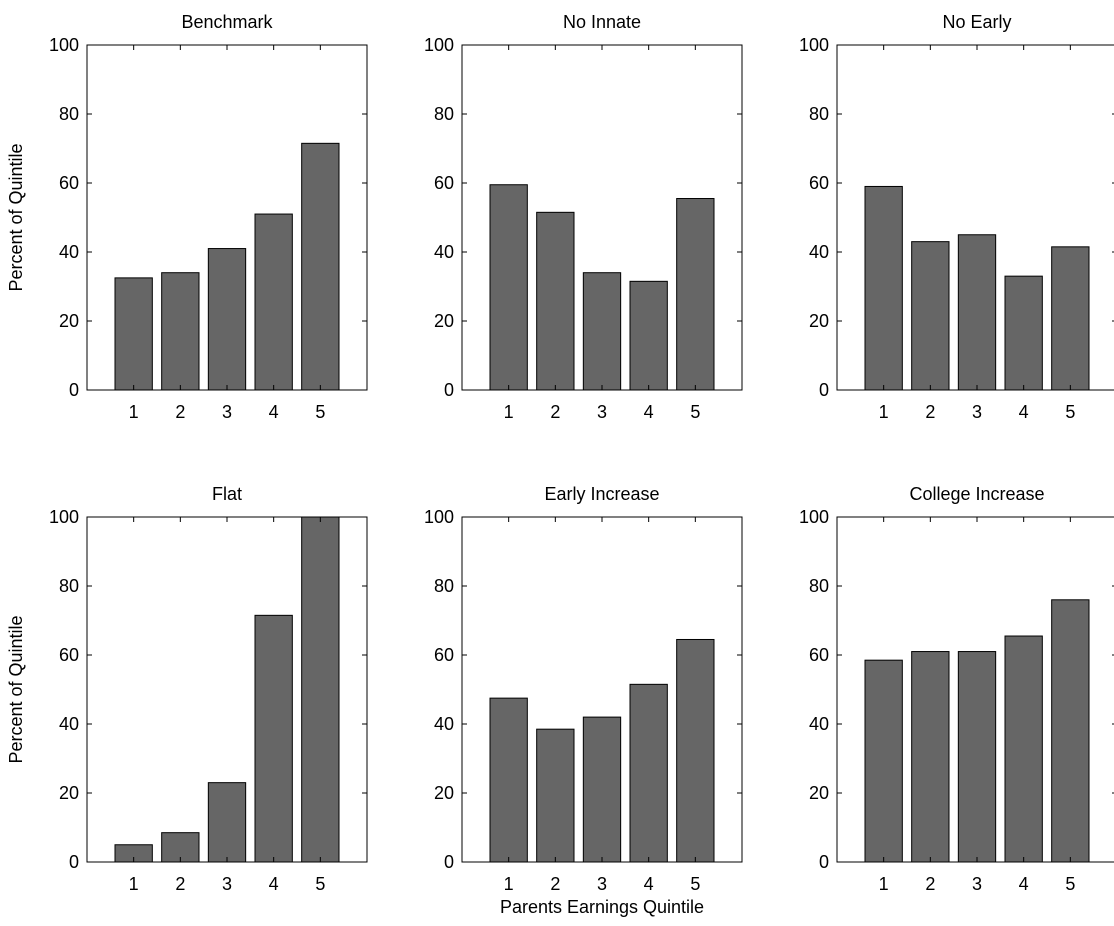  What do you see at coordinates (602, 907) in the screenshot?
I see `x-axis-label: Parents Earnings Quintile` at bounding box center [602, 907].